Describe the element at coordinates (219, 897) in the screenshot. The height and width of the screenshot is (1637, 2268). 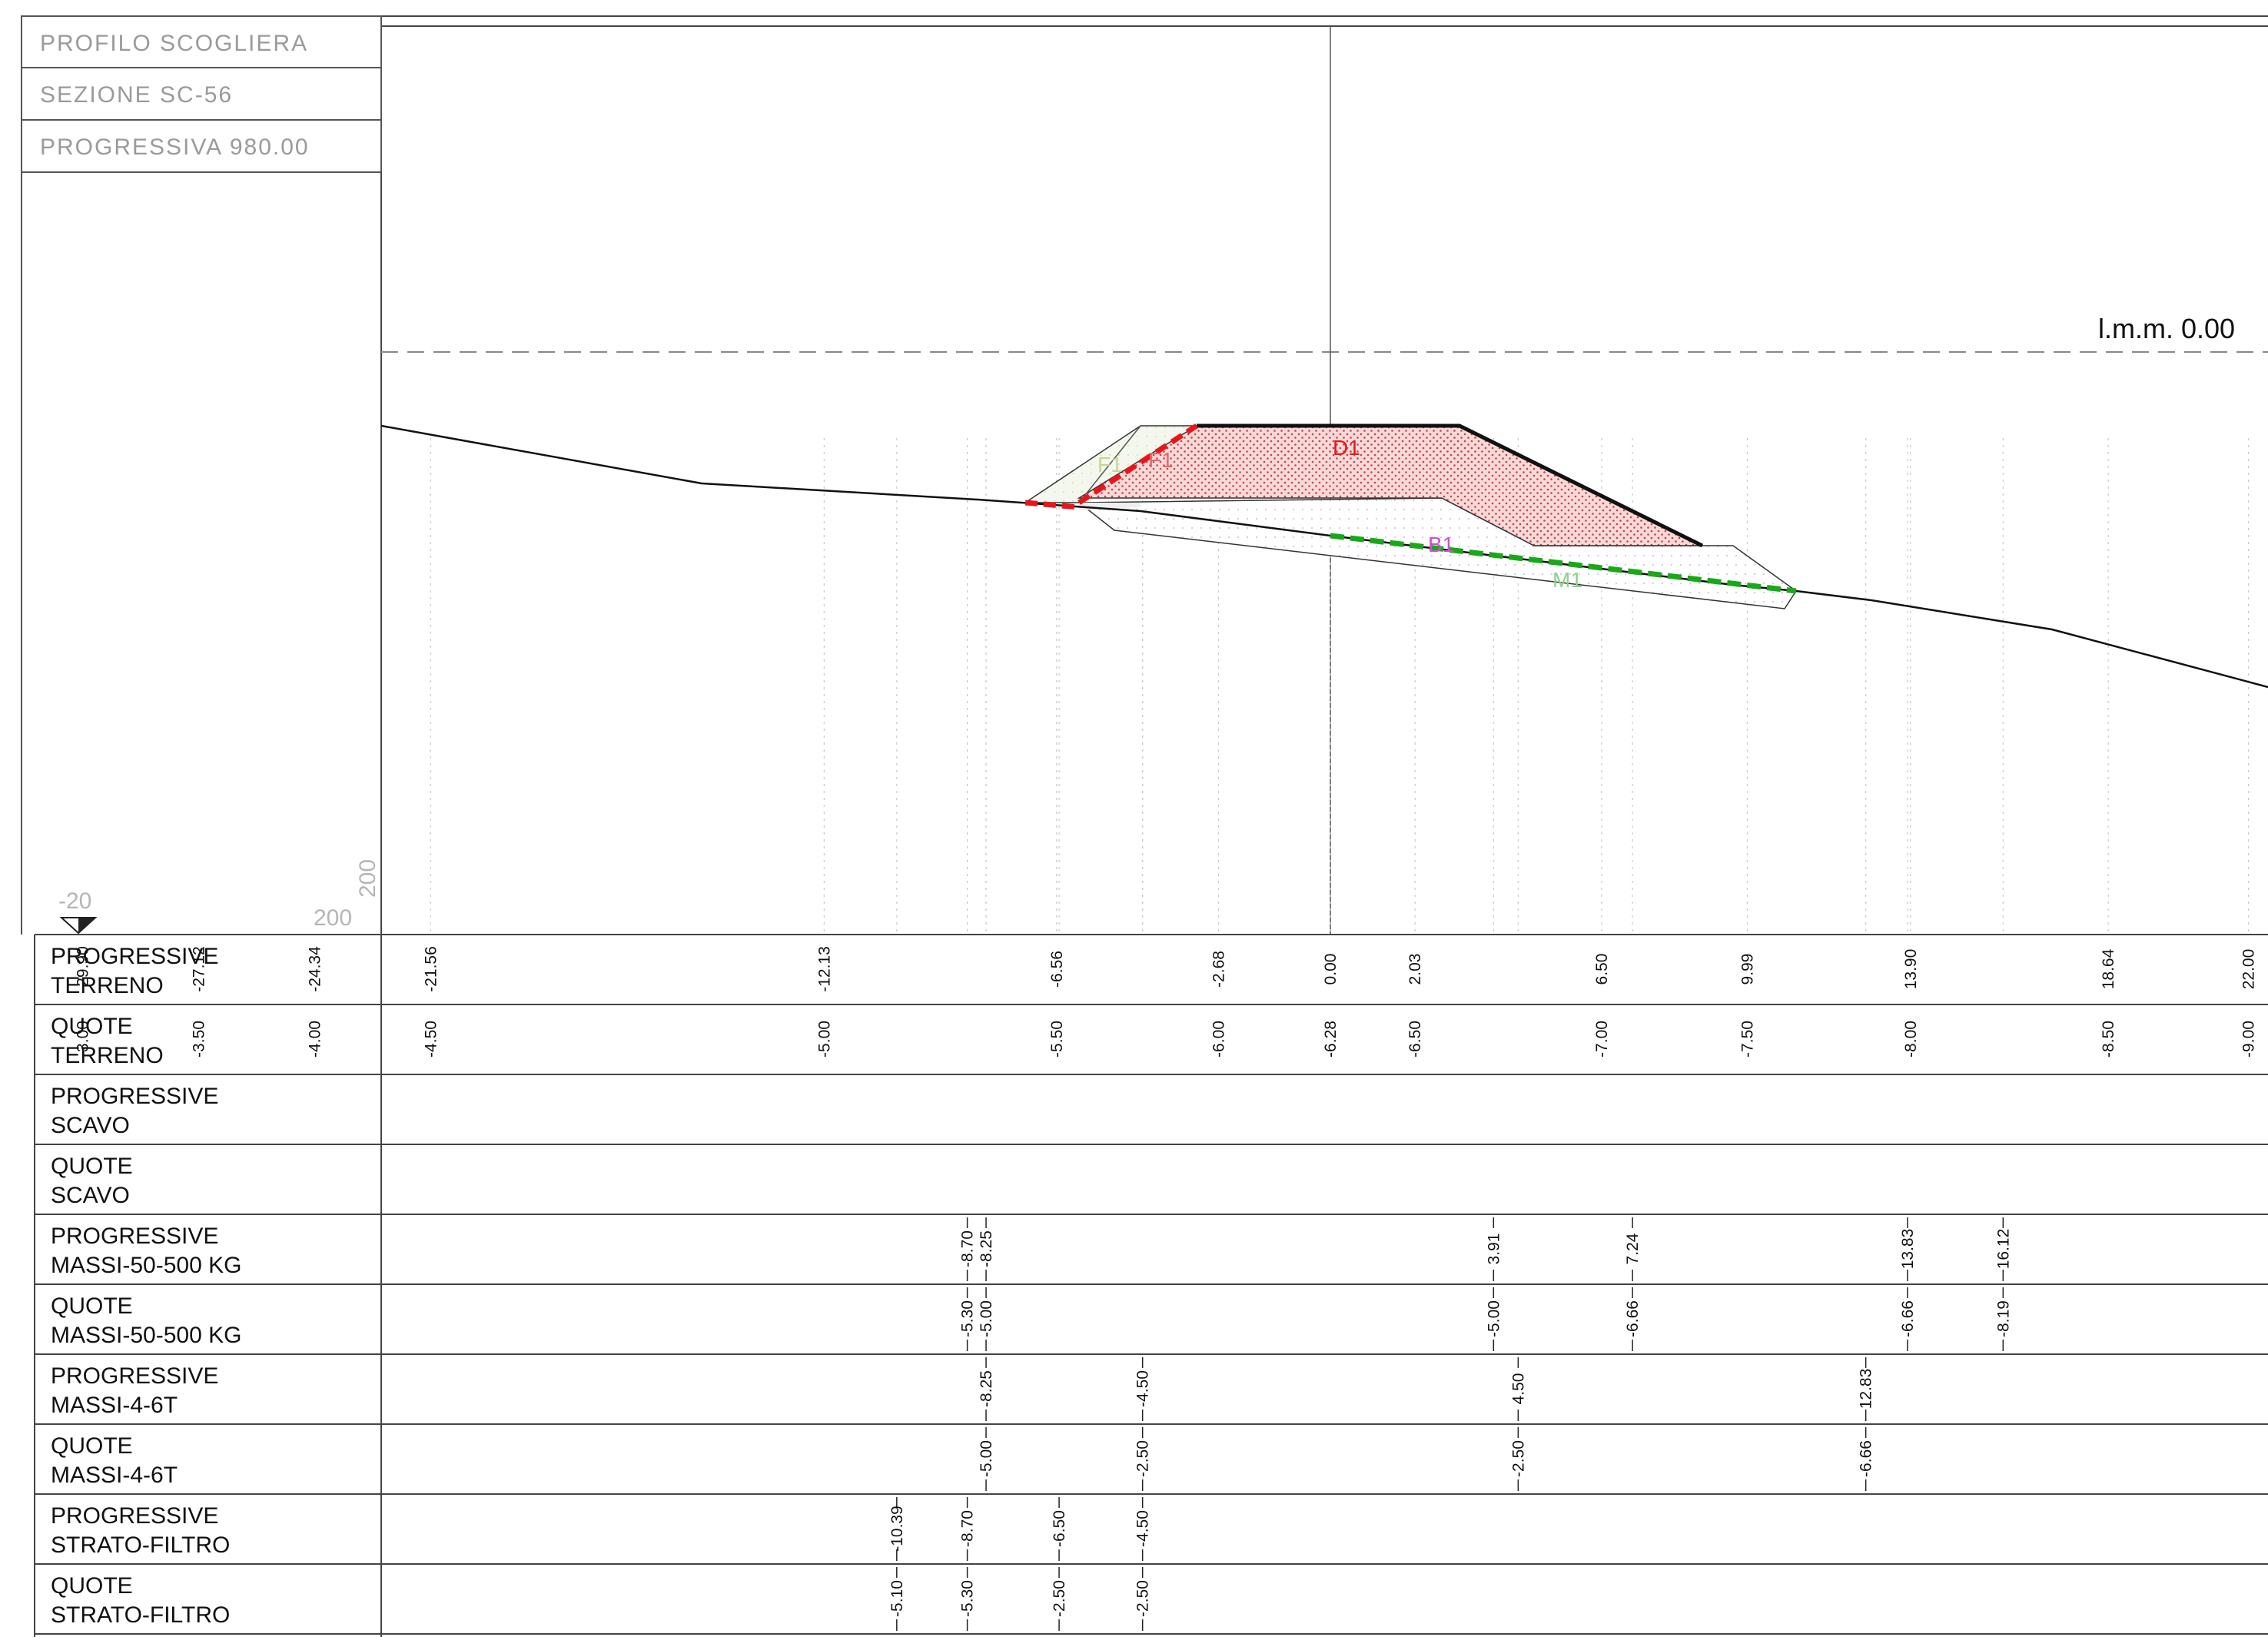
I see `scale-indicator: -20 200 200` at that location.